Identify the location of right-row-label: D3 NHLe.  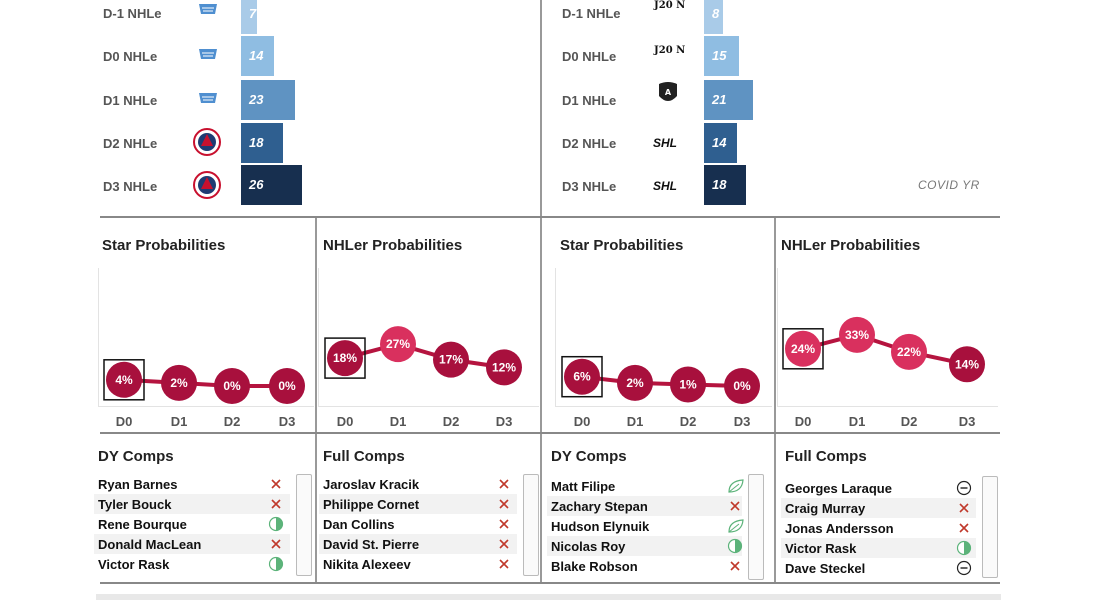
(589, 186).